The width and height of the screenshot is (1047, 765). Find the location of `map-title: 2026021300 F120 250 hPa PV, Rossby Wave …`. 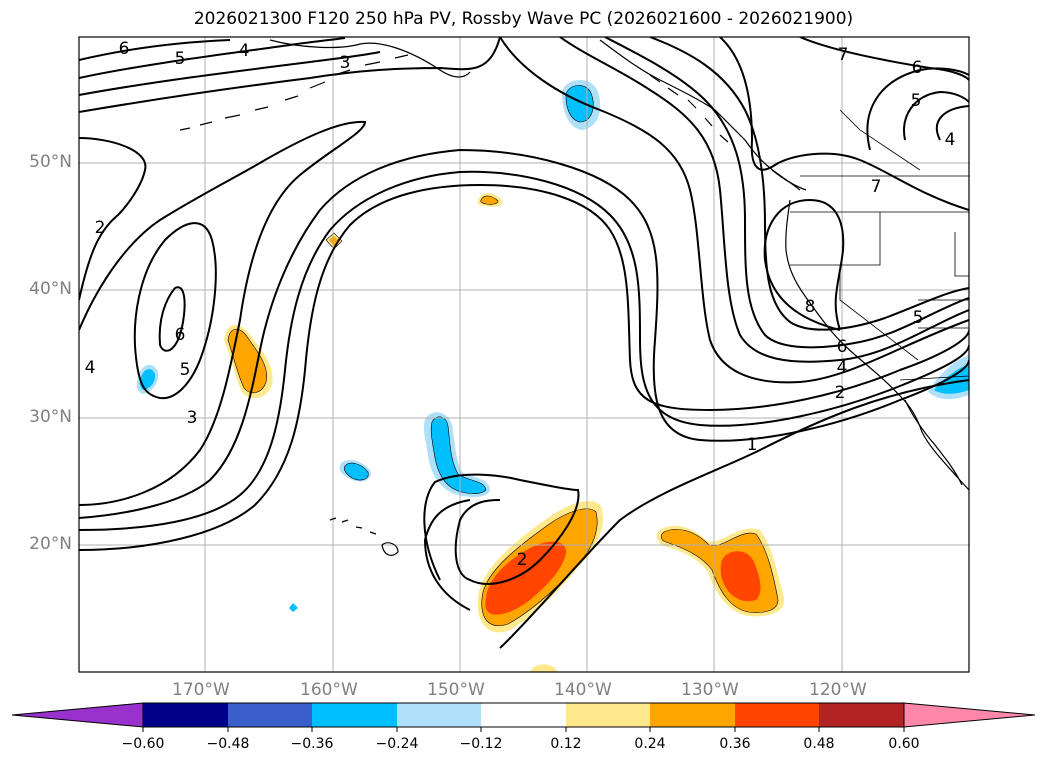

map-title: 2026021300 F120 250 hPa PV, Rossby Wave … is located at coordinates (523, 19).